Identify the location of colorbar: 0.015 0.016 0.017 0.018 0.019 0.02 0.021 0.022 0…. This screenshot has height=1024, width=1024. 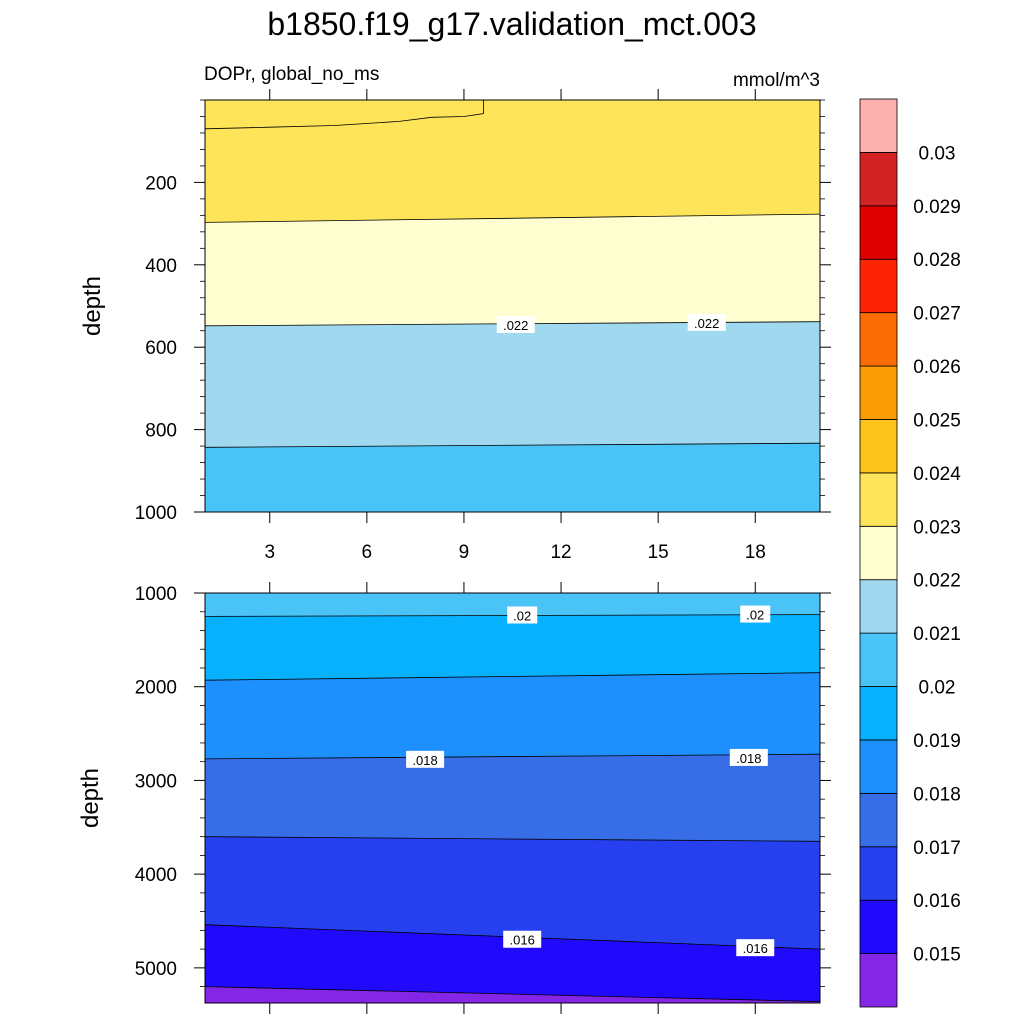
(910, 553).